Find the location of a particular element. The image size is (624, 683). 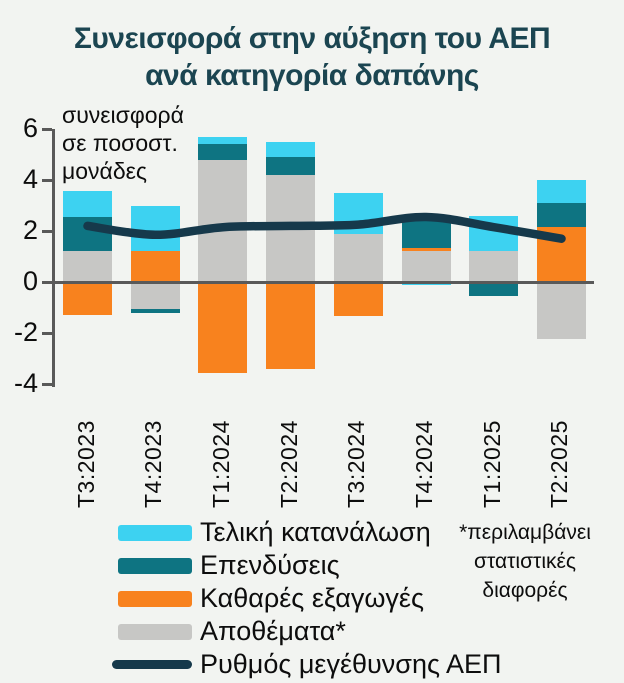

legend-label: Τελική κατανάλωση is located at coordinates (315, 532).